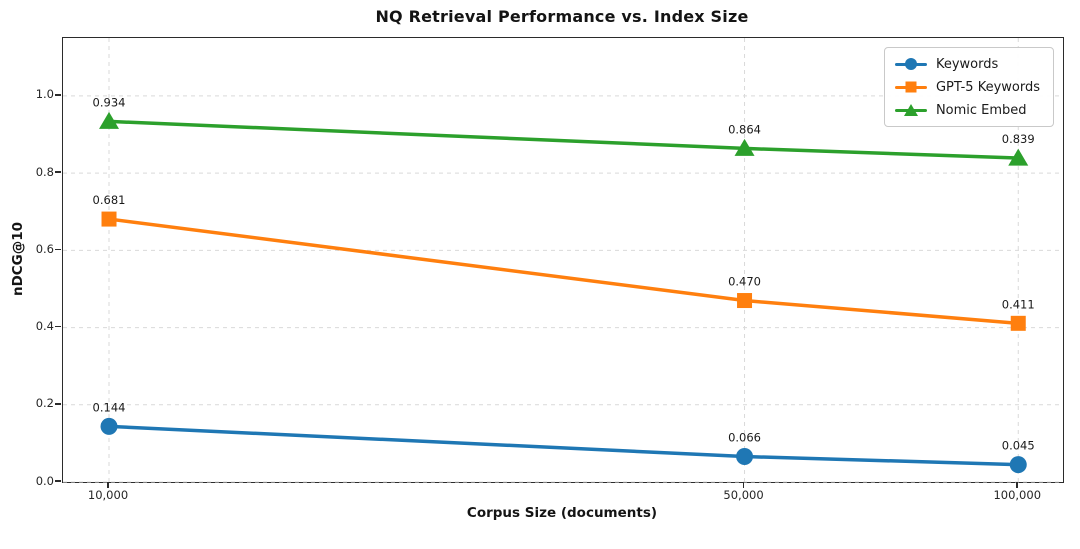  Describe the element at coordinates (563, 139) in the screenshot. I see `series-line-nomic-embed` at that location.